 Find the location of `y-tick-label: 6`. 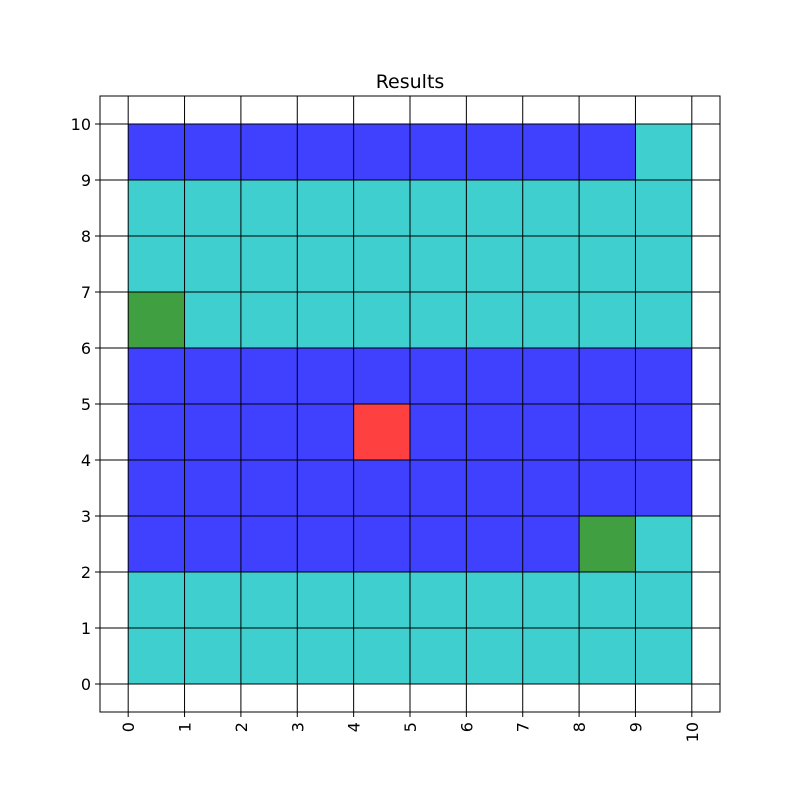

y-tick-label: 6 is located at coordinates (86, 348).